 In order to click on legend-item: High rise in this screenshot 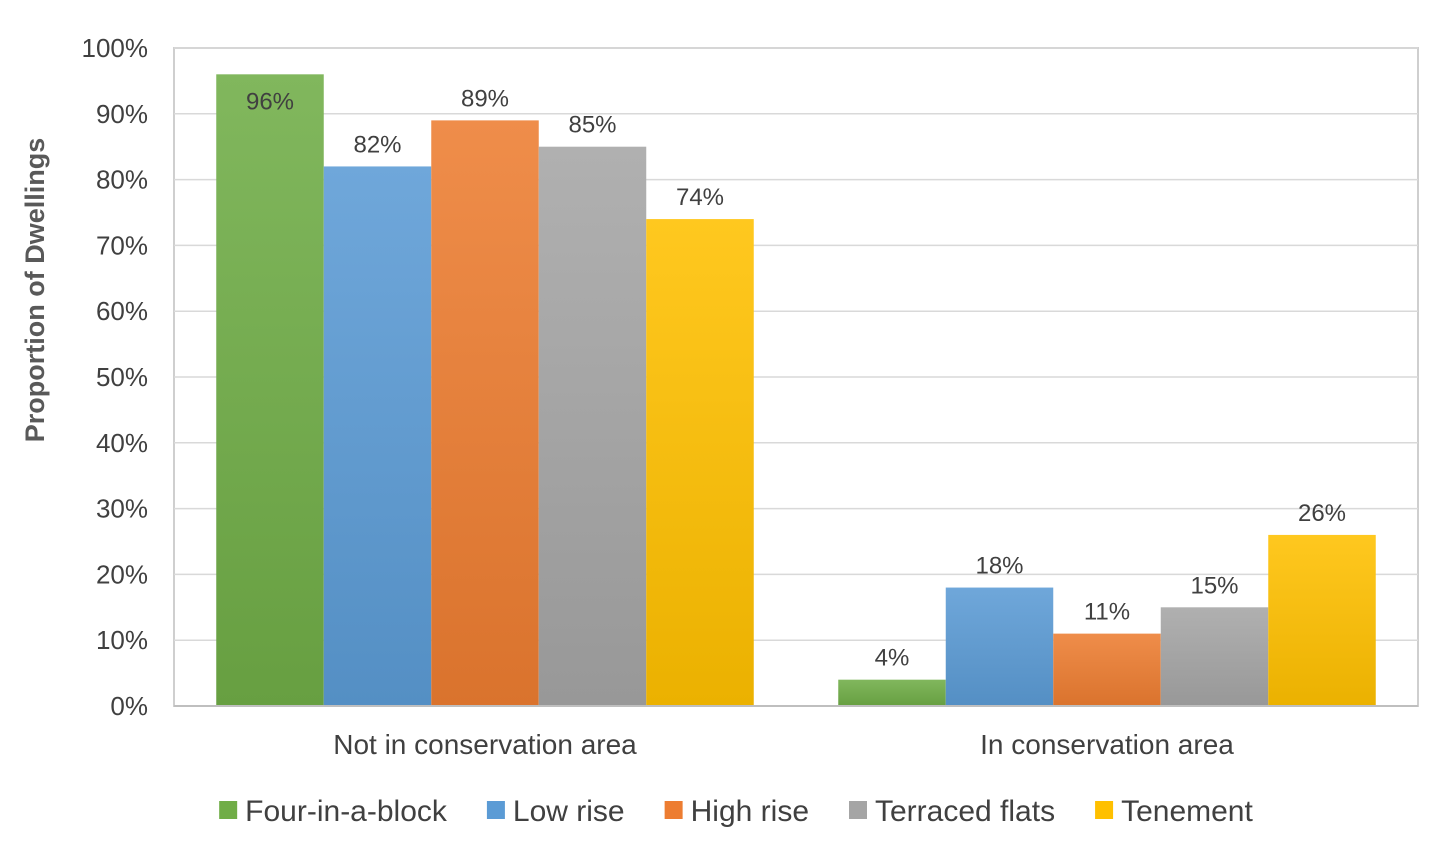, I will do `click(736, 811)`.